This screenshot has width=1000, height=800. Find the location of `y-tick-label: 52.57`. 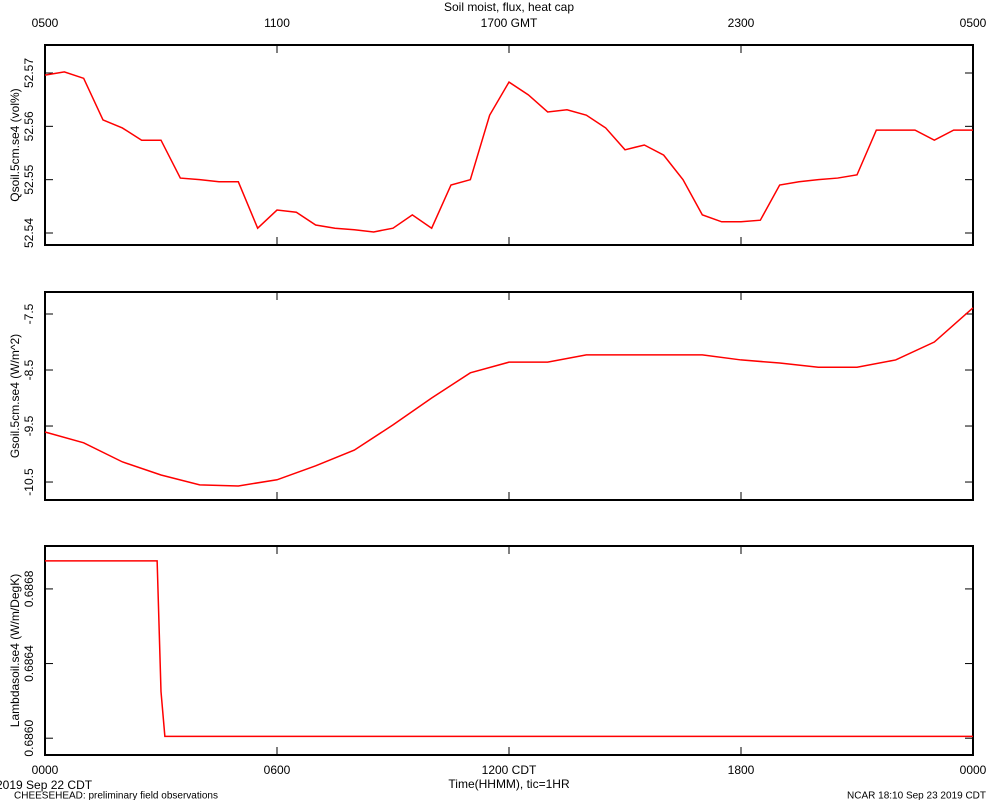

y-tick-label: 52.57 is located at coordinates (29, 73).